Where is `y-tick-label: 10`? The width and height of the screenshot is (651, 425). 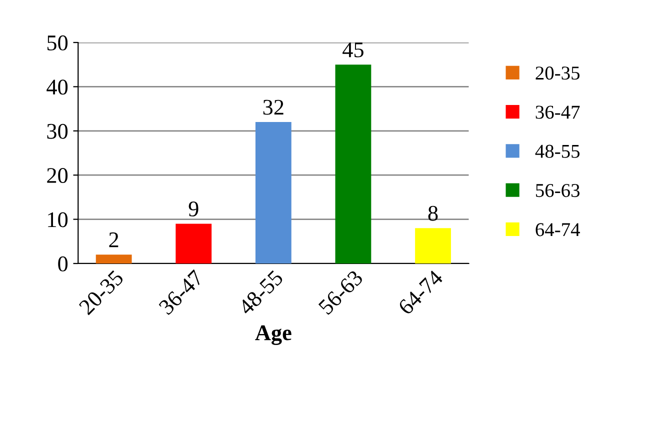 y-tick-label: 10 is located at coordinates (58, 220).